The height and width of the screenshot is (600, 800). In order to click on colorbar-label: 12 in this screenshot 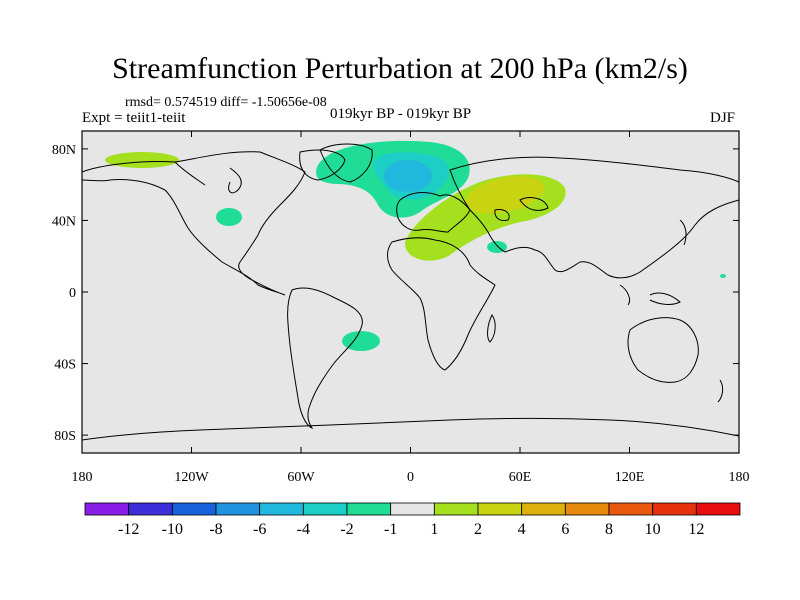, I will do `click(696, 529)`.